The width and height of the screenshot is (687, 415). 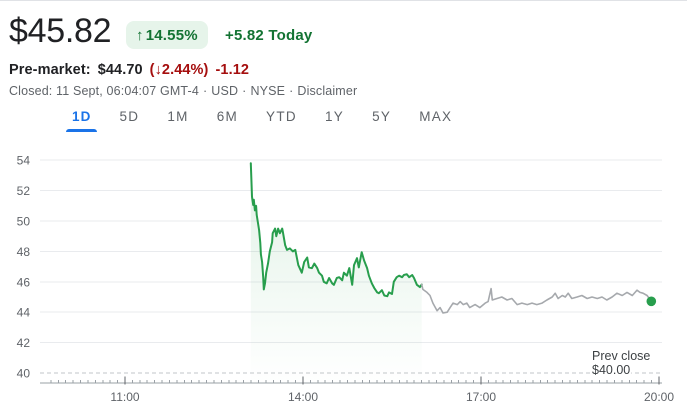 What do you see at coordinates (81, 121) in the screenshot?
I see `tab-1d: 1D` at bounding box center [81, 121].